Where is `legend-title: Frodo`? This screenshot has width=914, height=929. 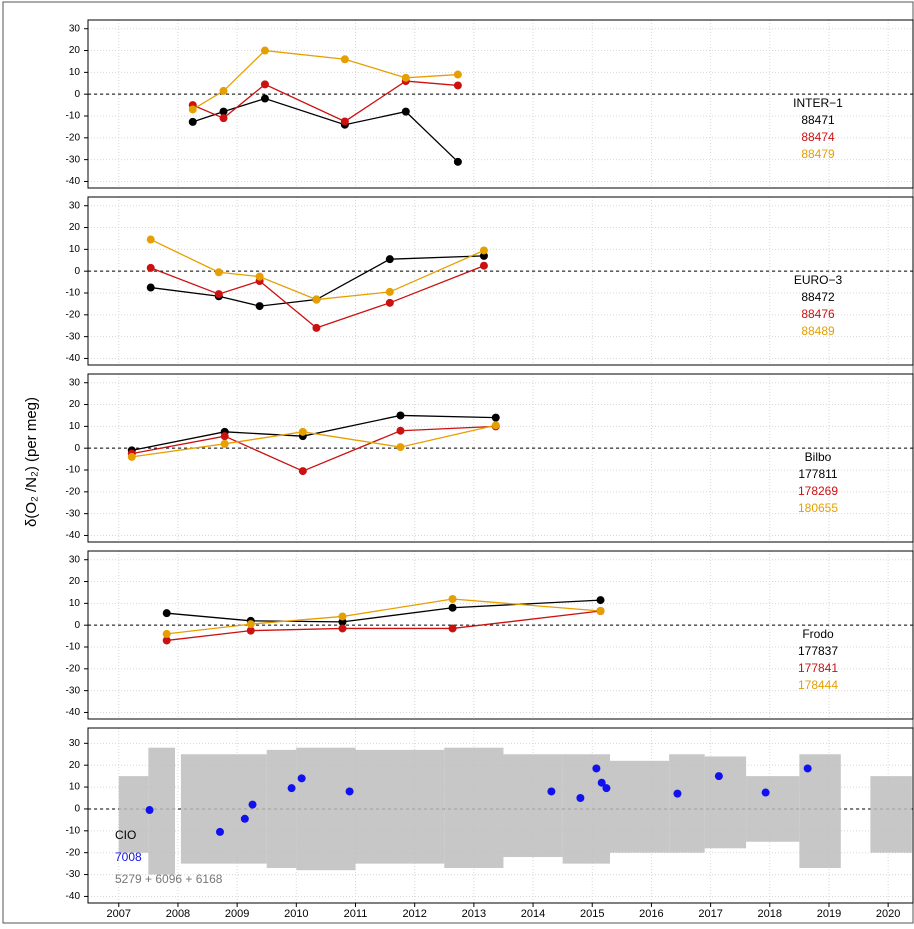
legend-title: Frodo is located at coordinates (818, 634).